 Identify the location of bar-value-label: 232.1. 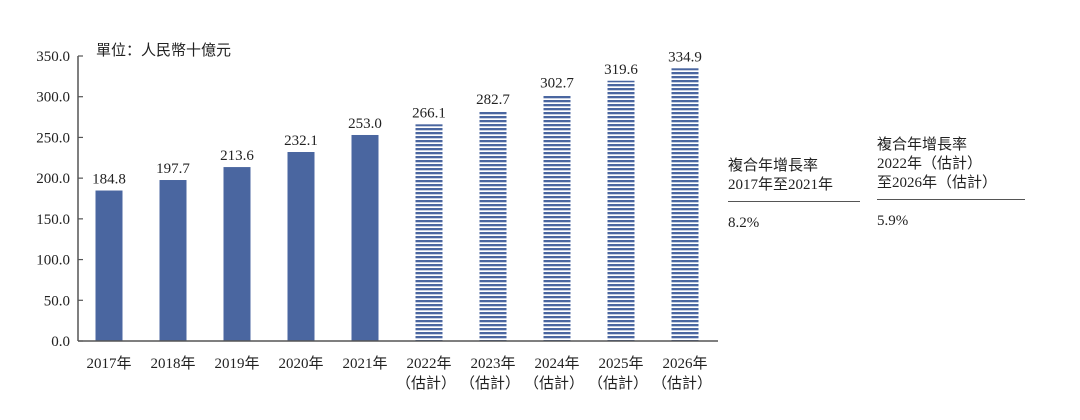
(301, 141).